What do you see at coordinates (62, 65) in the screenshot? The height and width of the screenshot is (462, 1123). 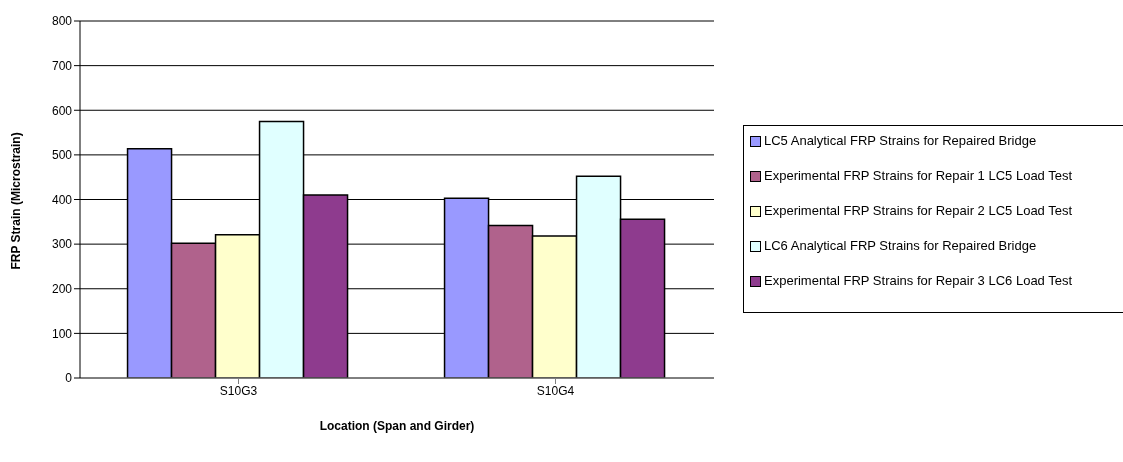 I see `y-tick-label: 700` at bounding box center [62, 65].